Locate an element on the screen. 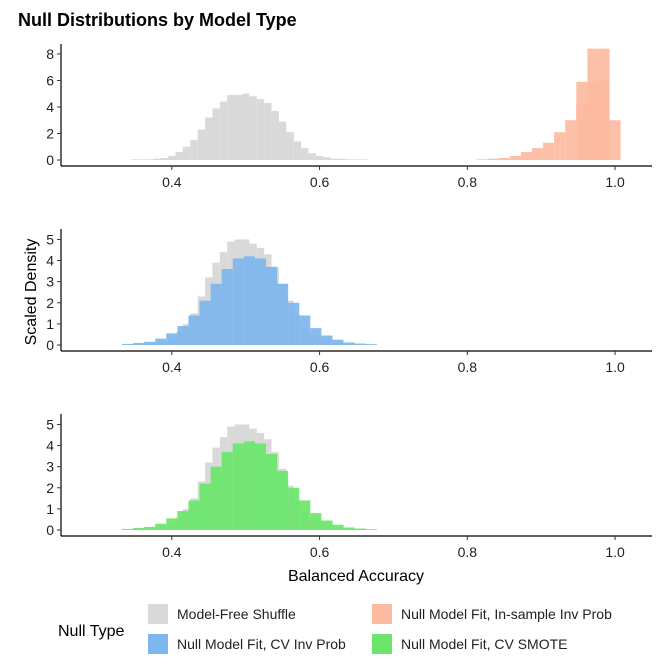 Image resolution: width=672 pixels, height=672 pixels. legend-title: Null Type is located at coordinates (91, 631).